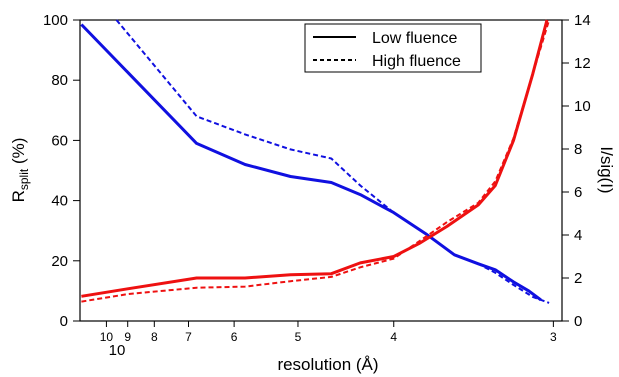 The image size is (619, 377). I want to click on y-left-tick-label: 80, so click(59, 80).